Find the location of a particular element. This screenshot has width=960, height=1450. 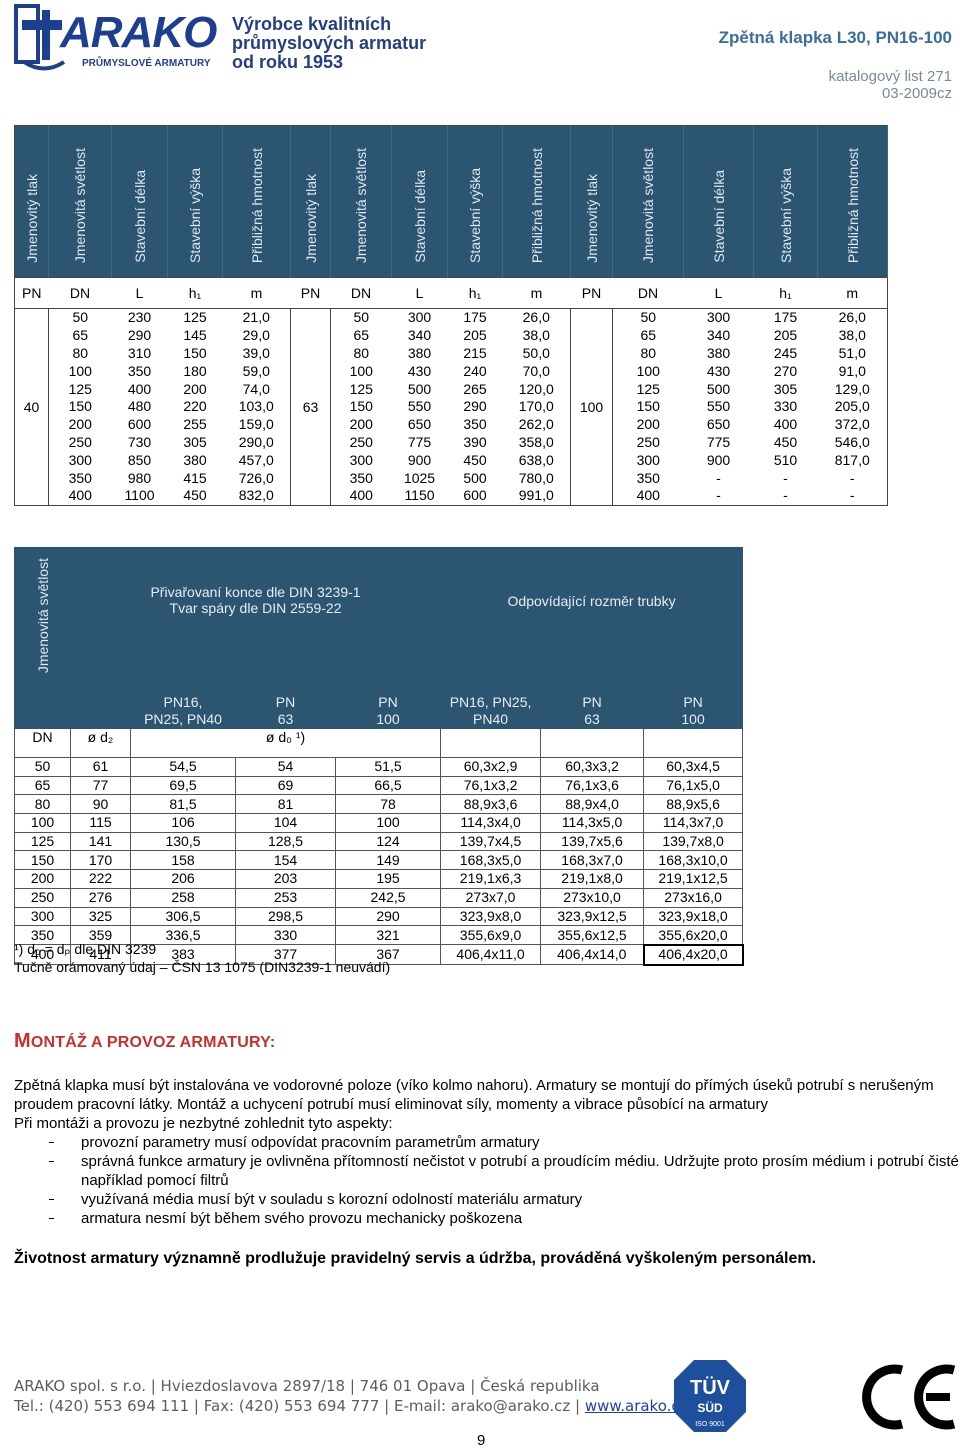

edition: 03-2009cz is located at coordinates (916, 93).